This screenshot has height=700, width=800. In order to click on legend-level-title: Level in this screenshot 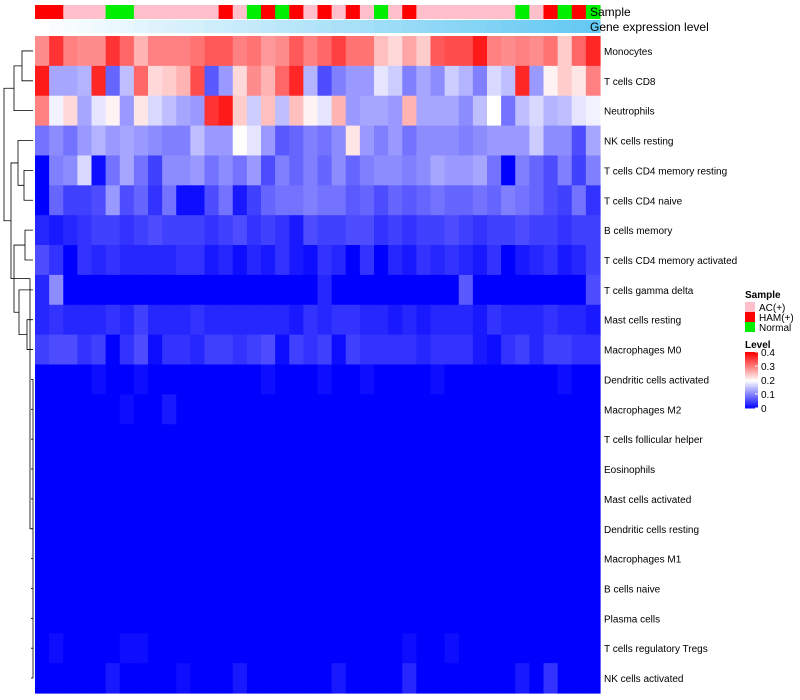, I will do `click(758, 345)`.